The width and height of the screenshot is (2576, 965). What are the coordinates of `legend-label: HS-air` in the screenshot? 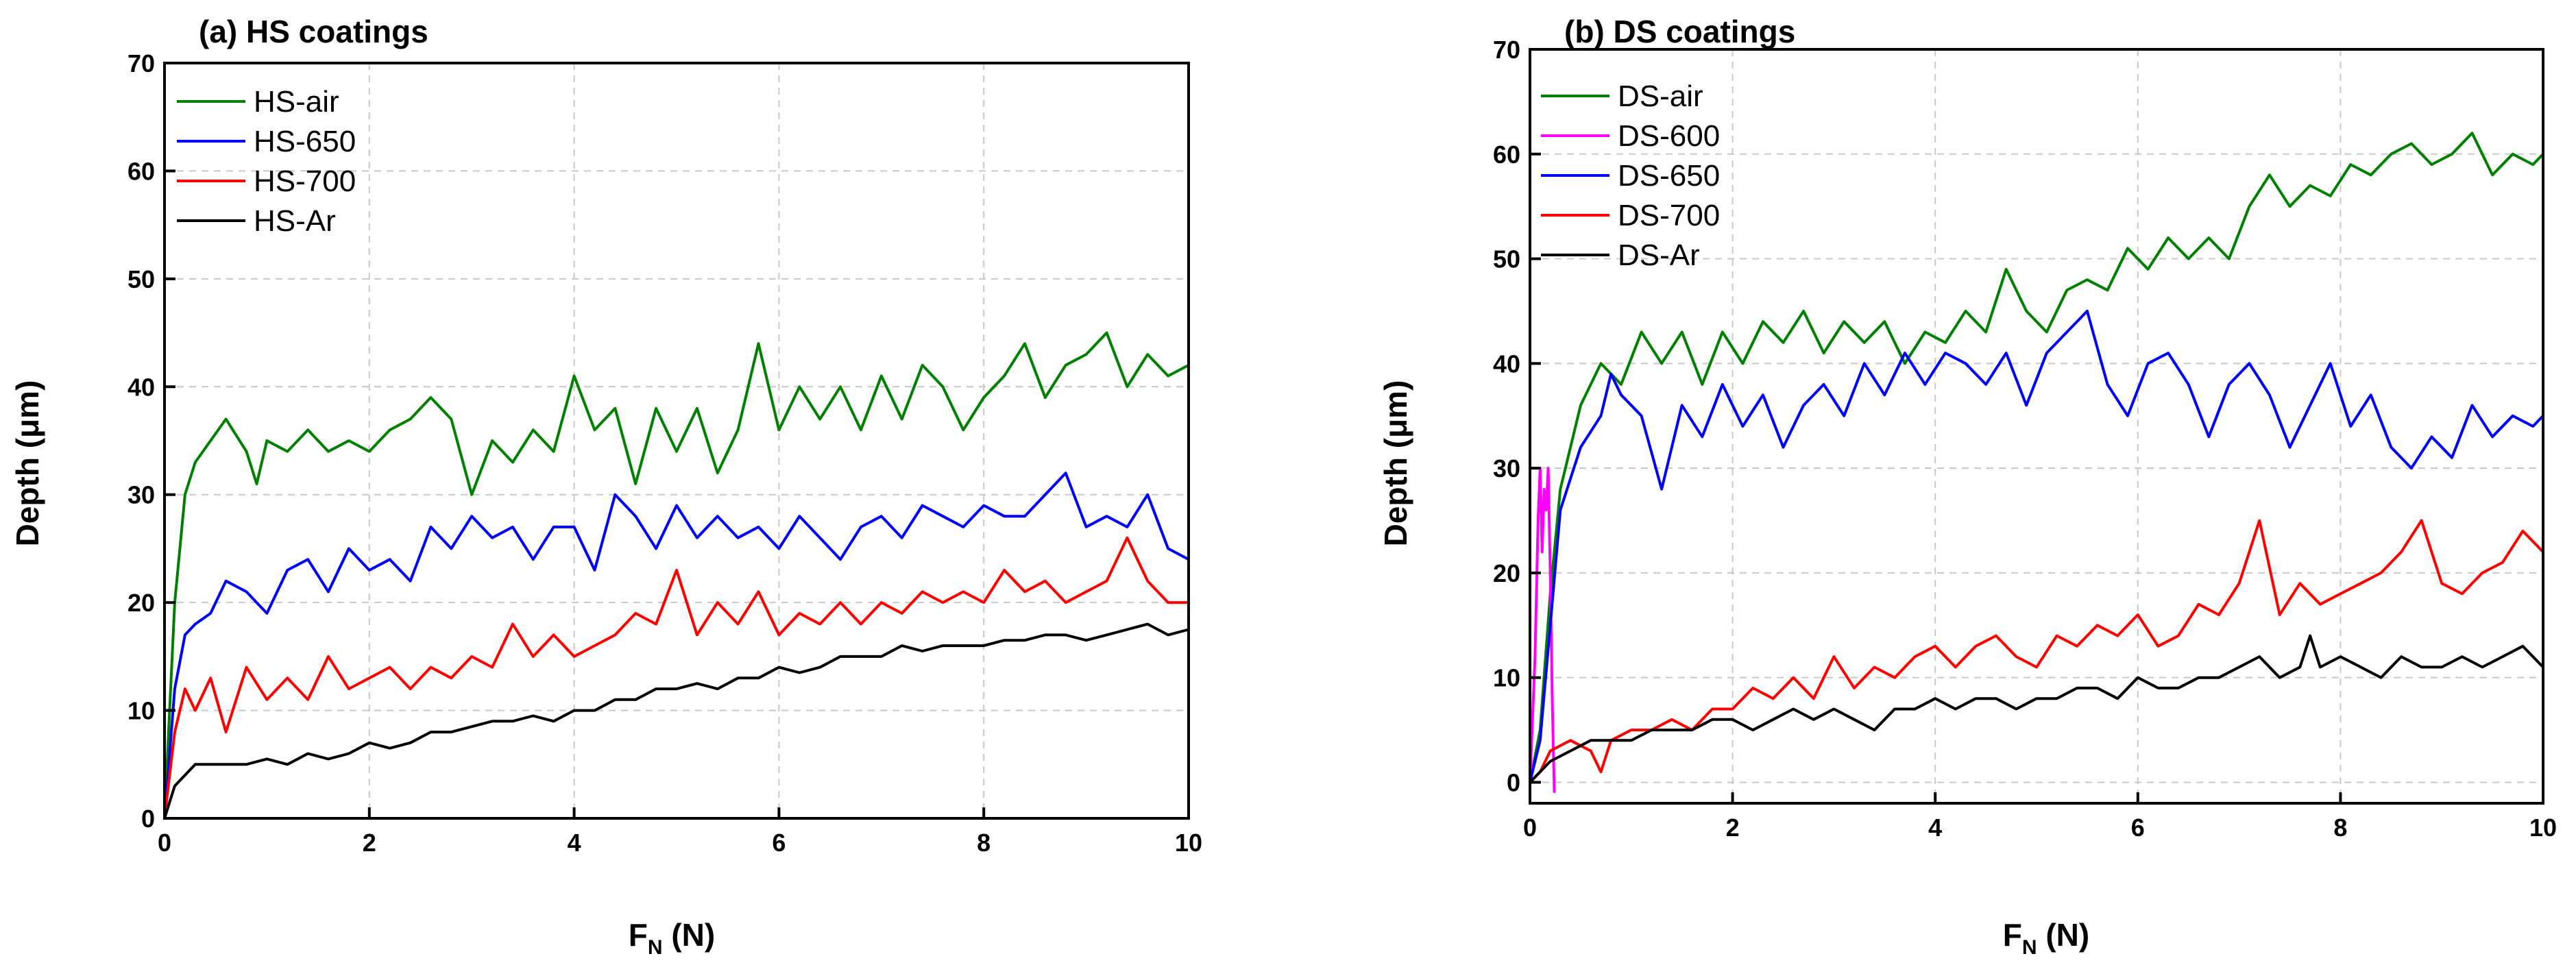 It's located at (296, 102).